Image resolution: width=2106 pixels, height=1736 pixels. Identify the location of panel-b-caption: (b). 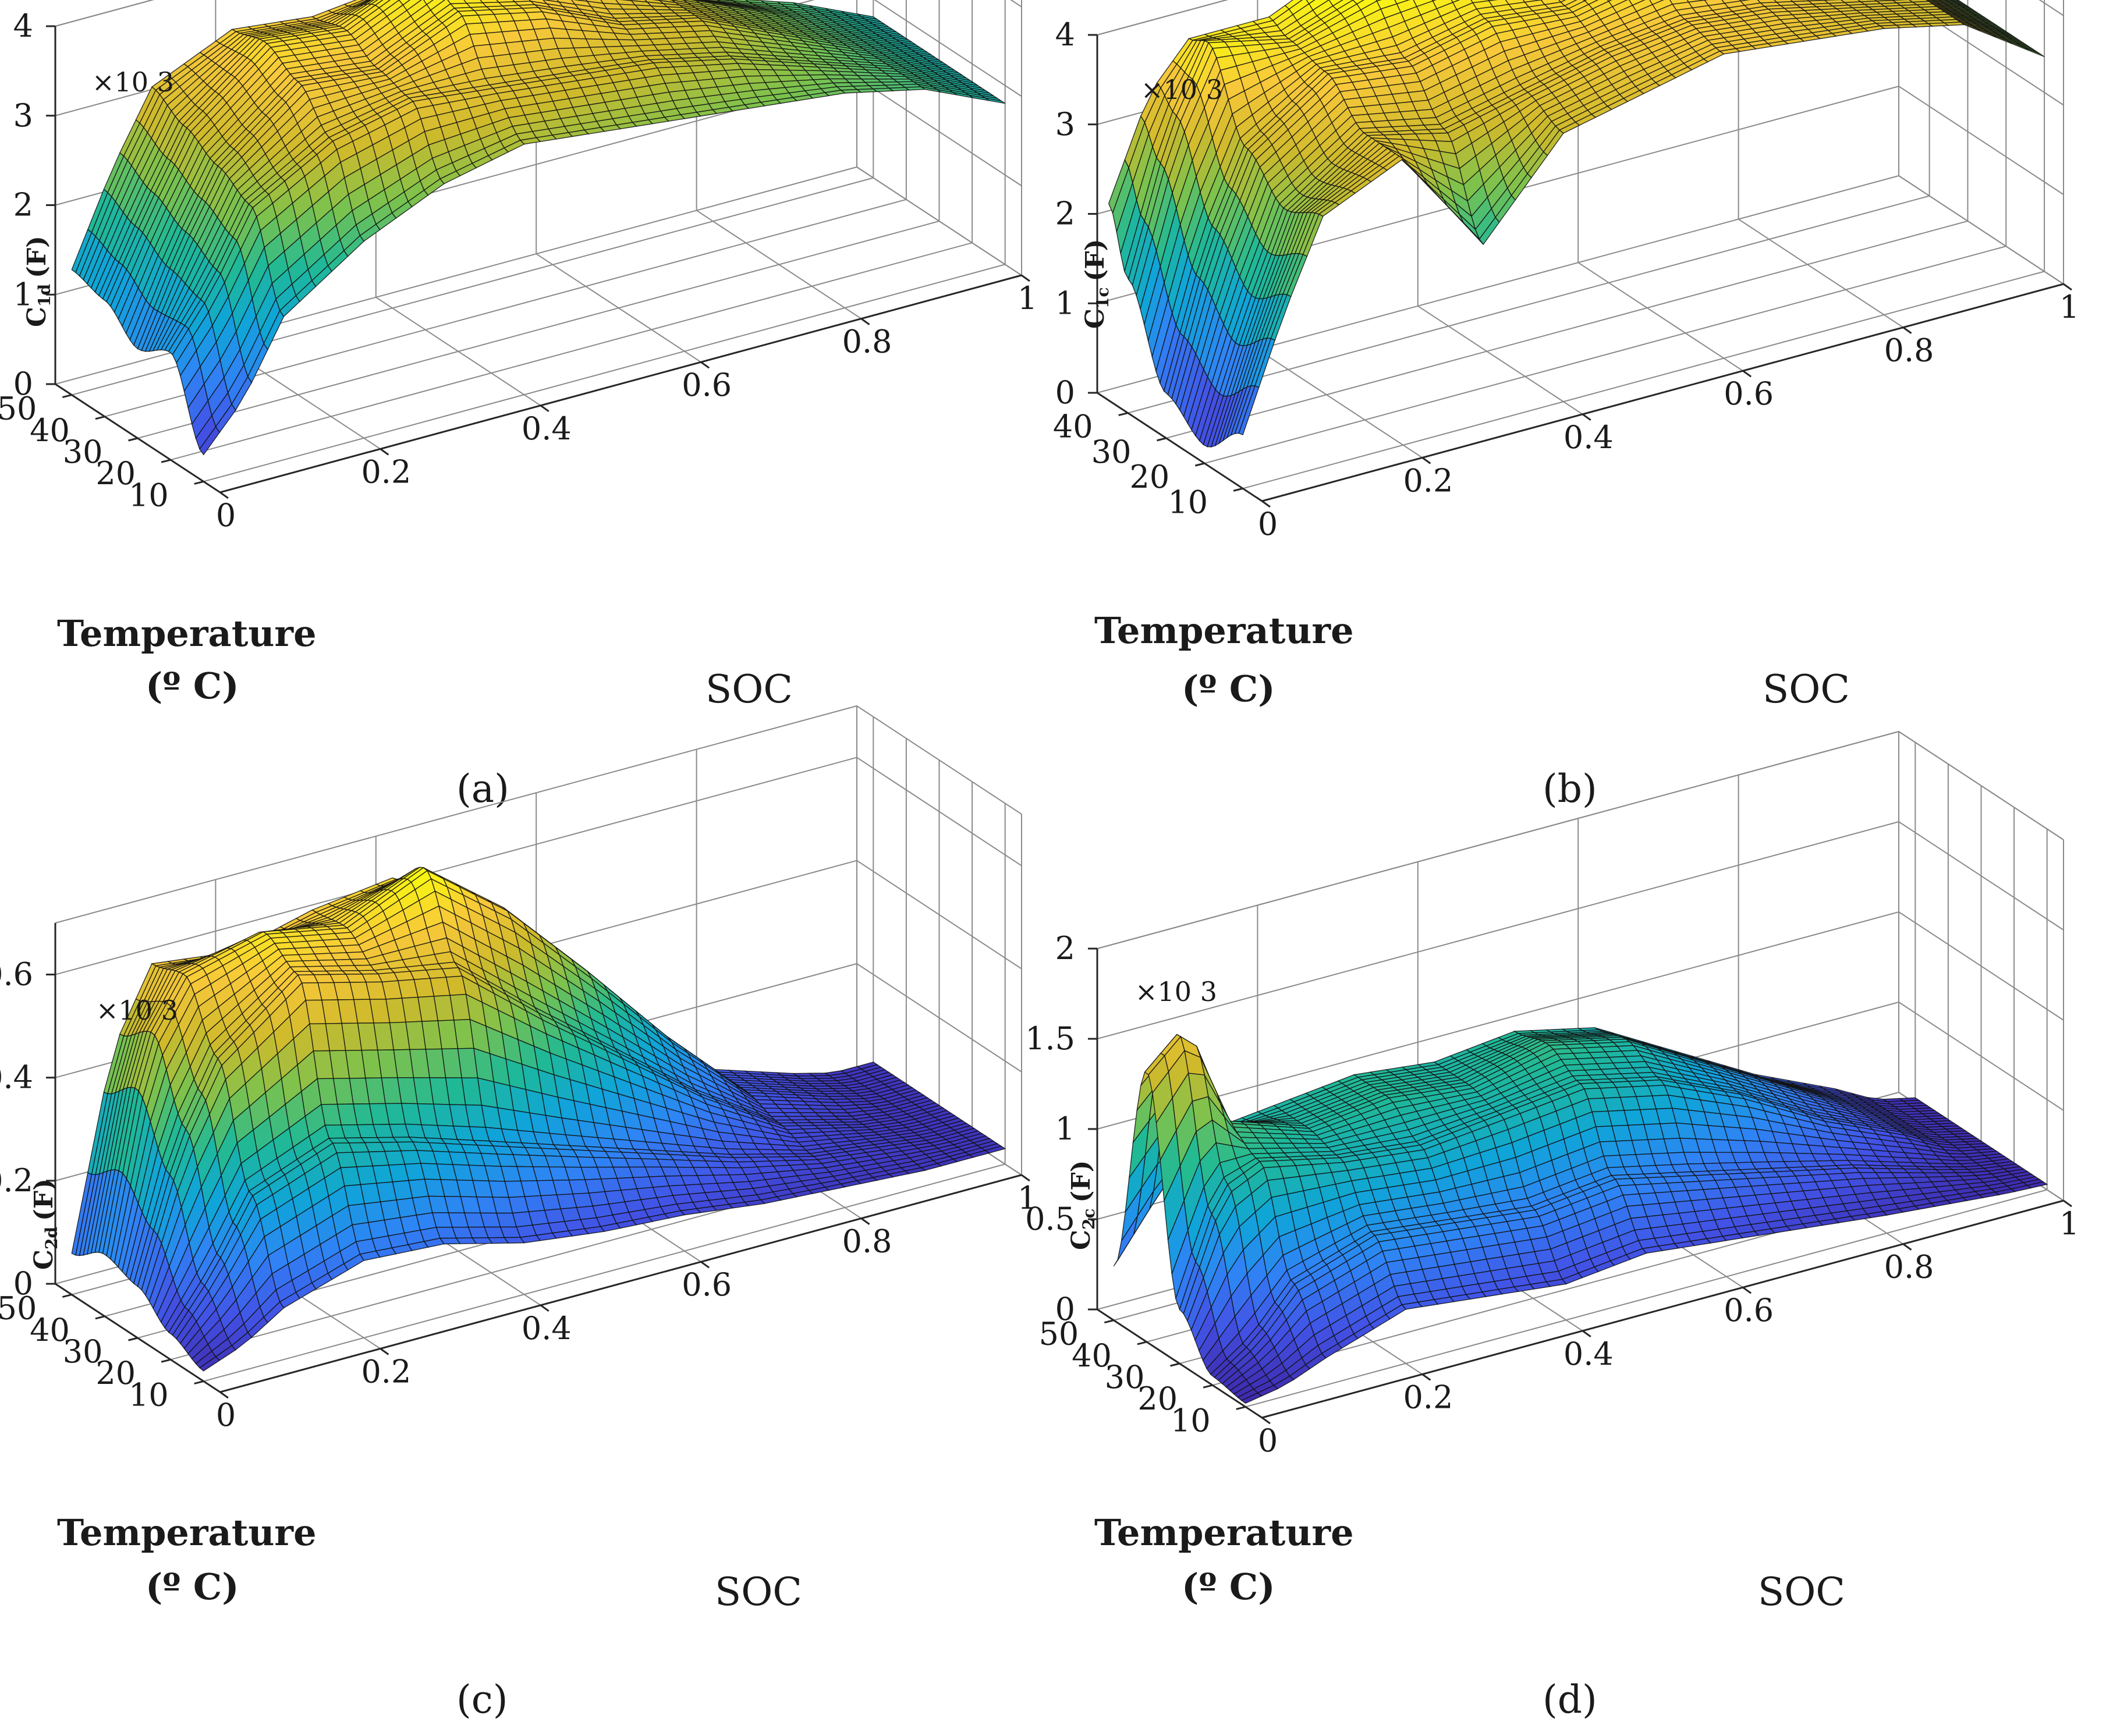
(1570, 788).